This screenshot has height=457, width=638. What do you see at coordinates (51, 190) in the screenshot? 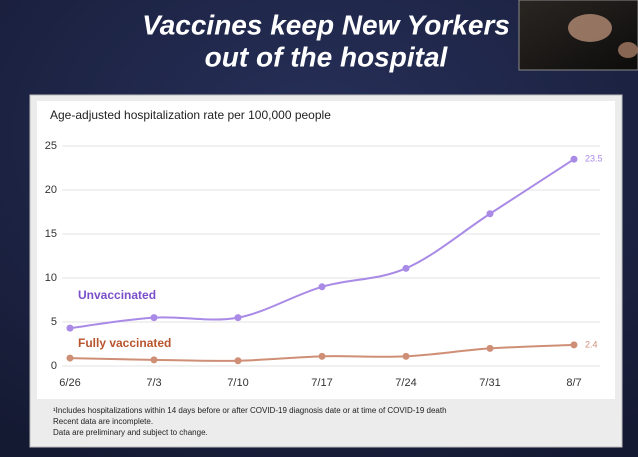
I see `y-tick-label: 20` at bounding box center [51, 190].